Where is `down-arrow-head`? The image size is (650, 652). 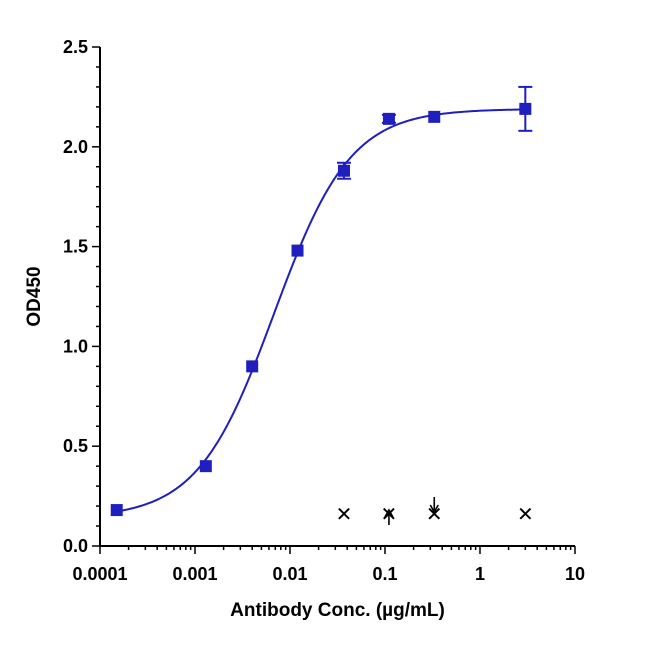
down-arrow-head is located at coordinates (434, 509).